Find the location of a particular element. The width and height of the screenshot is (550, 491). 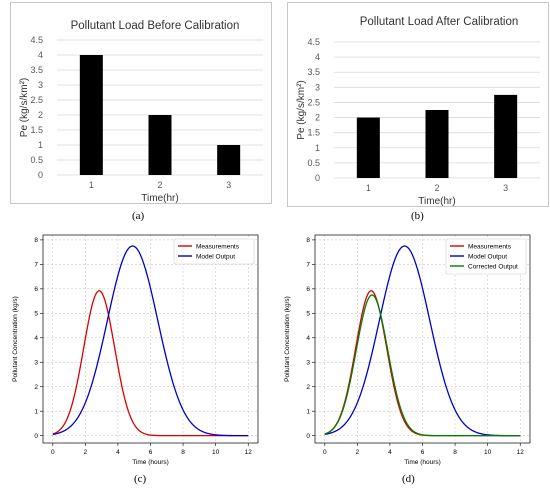

chart-d-ylabel: Pollutant Concentration (kg/s) is located at coordinates (287, 339).